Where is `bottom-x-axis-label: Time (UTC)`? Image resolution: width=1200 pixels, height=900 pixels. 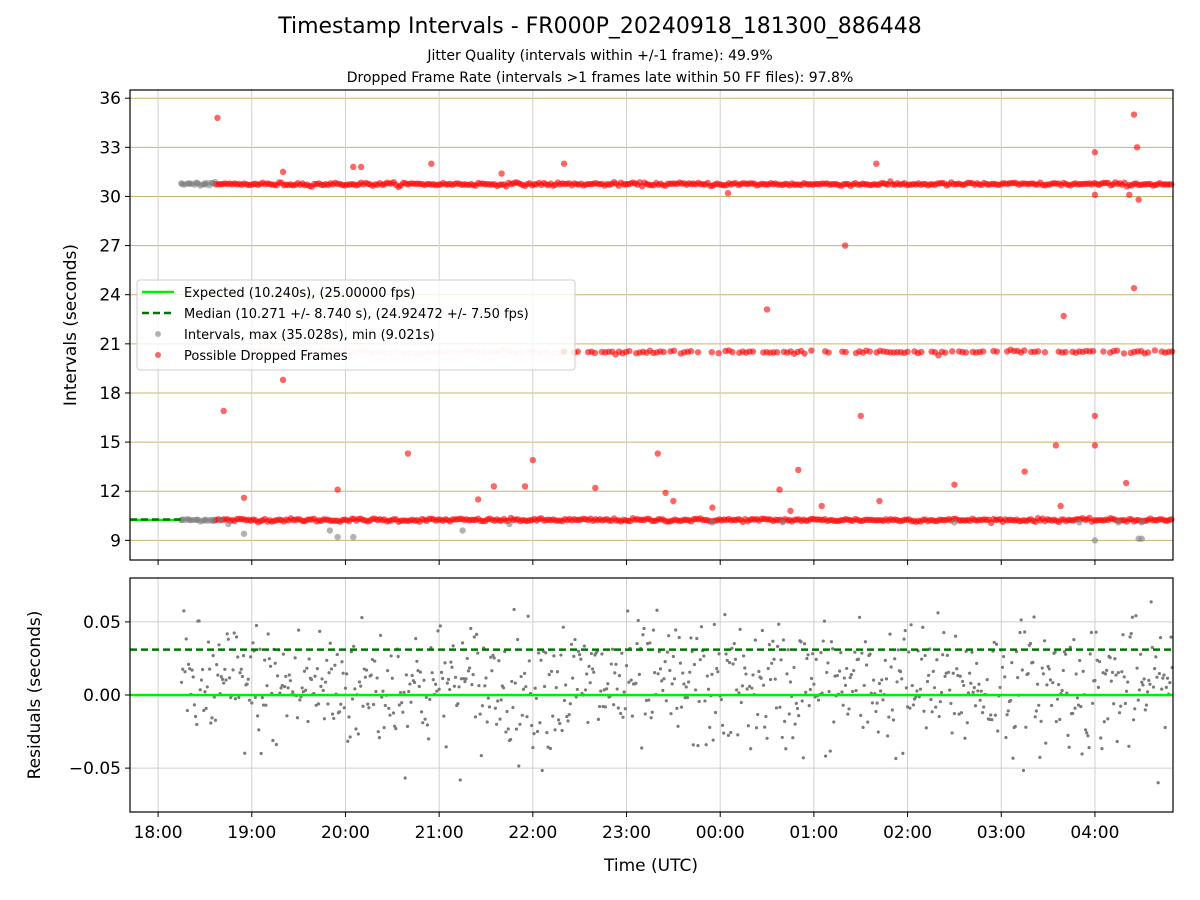
bottom-x-axis-label: Time (UTC) is located at coordinates (650, 866).